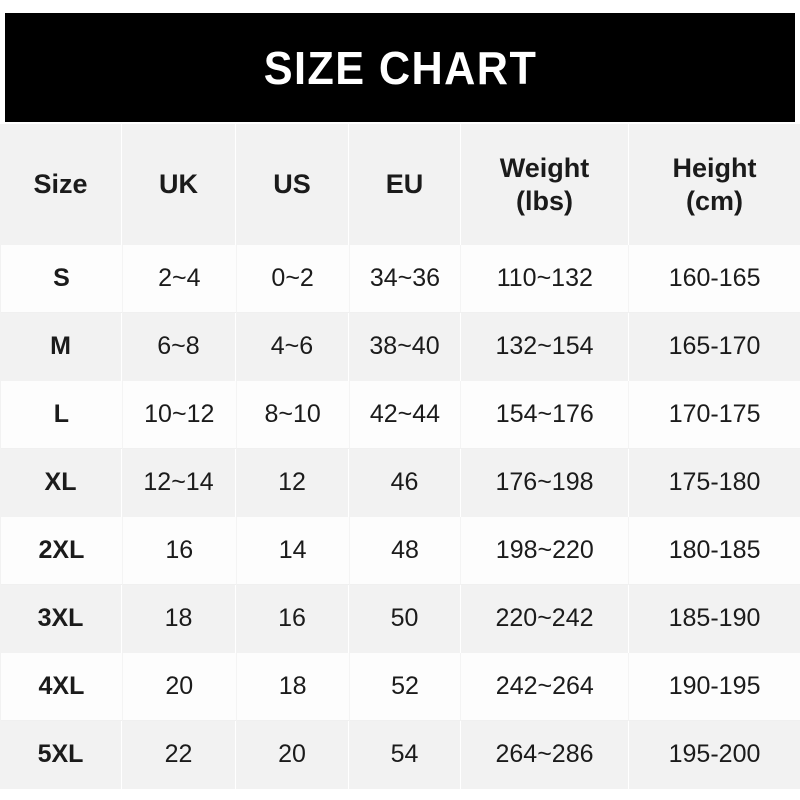  What do you see at coordinates (61, 415) in the screenshot?
I see `cell-size: L` at bounding box center [61, 415].